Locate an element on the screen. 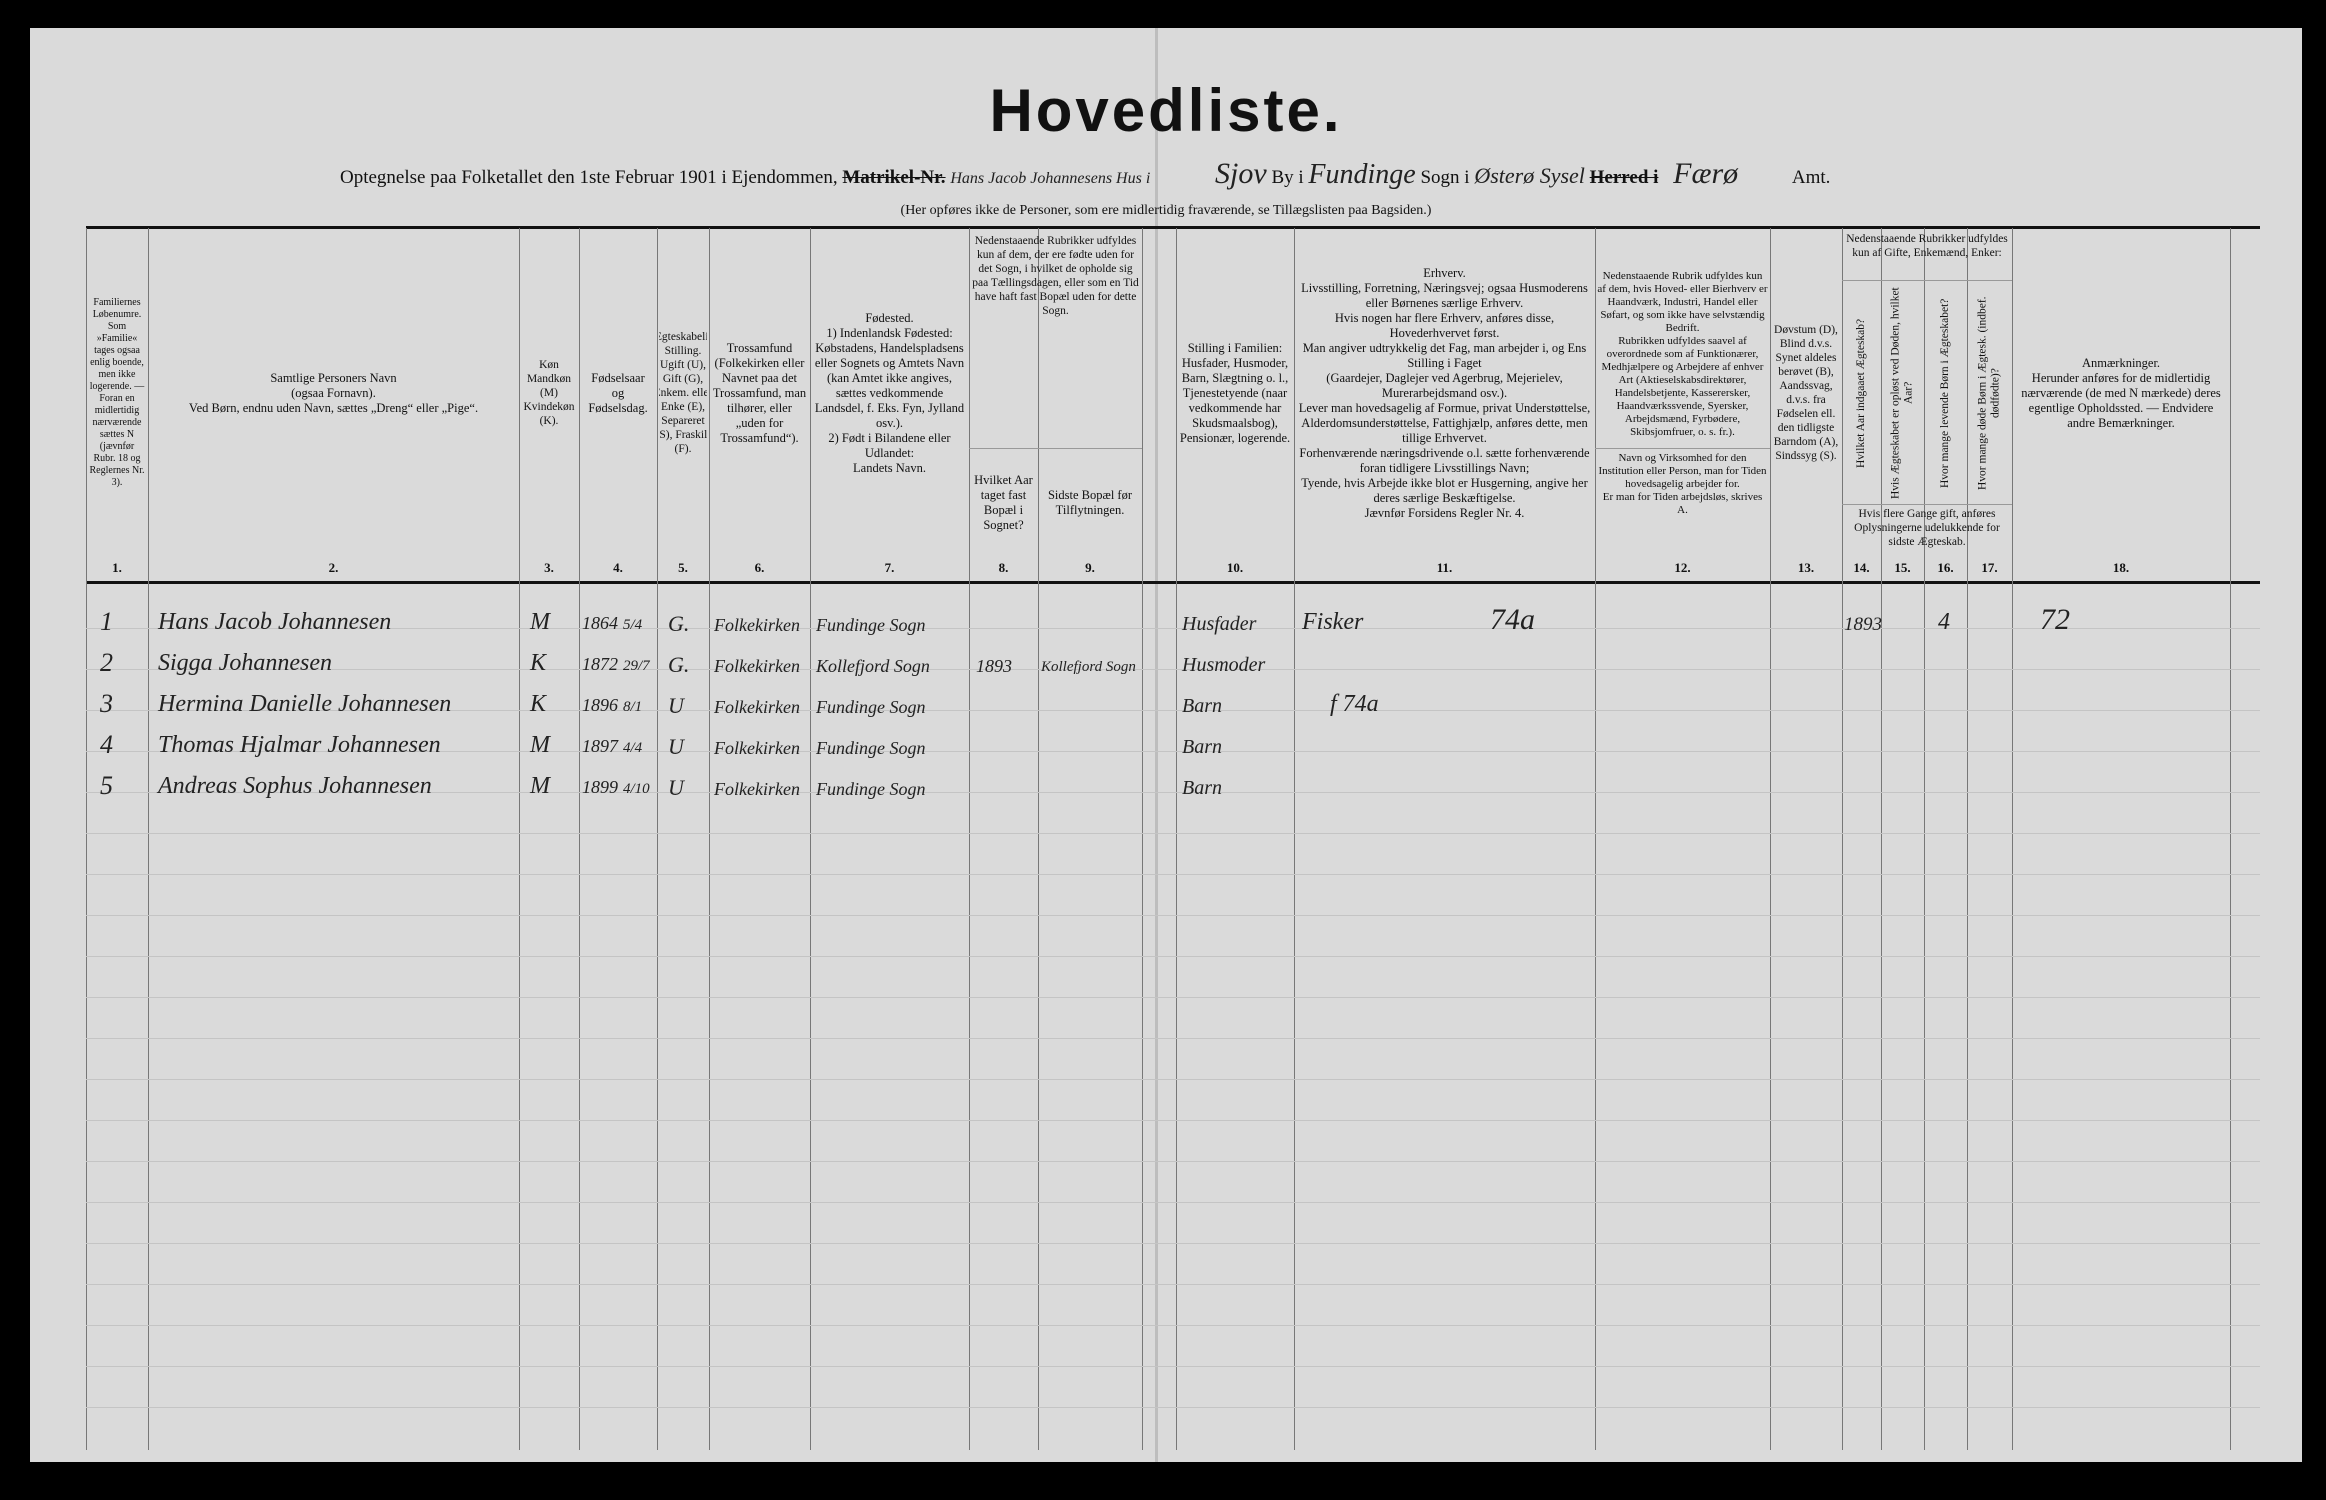 This screenshot has width=2326, height=1500. column-header-text: Fødselsaar og Fødselsdag. is located at coordinates (618, 392).